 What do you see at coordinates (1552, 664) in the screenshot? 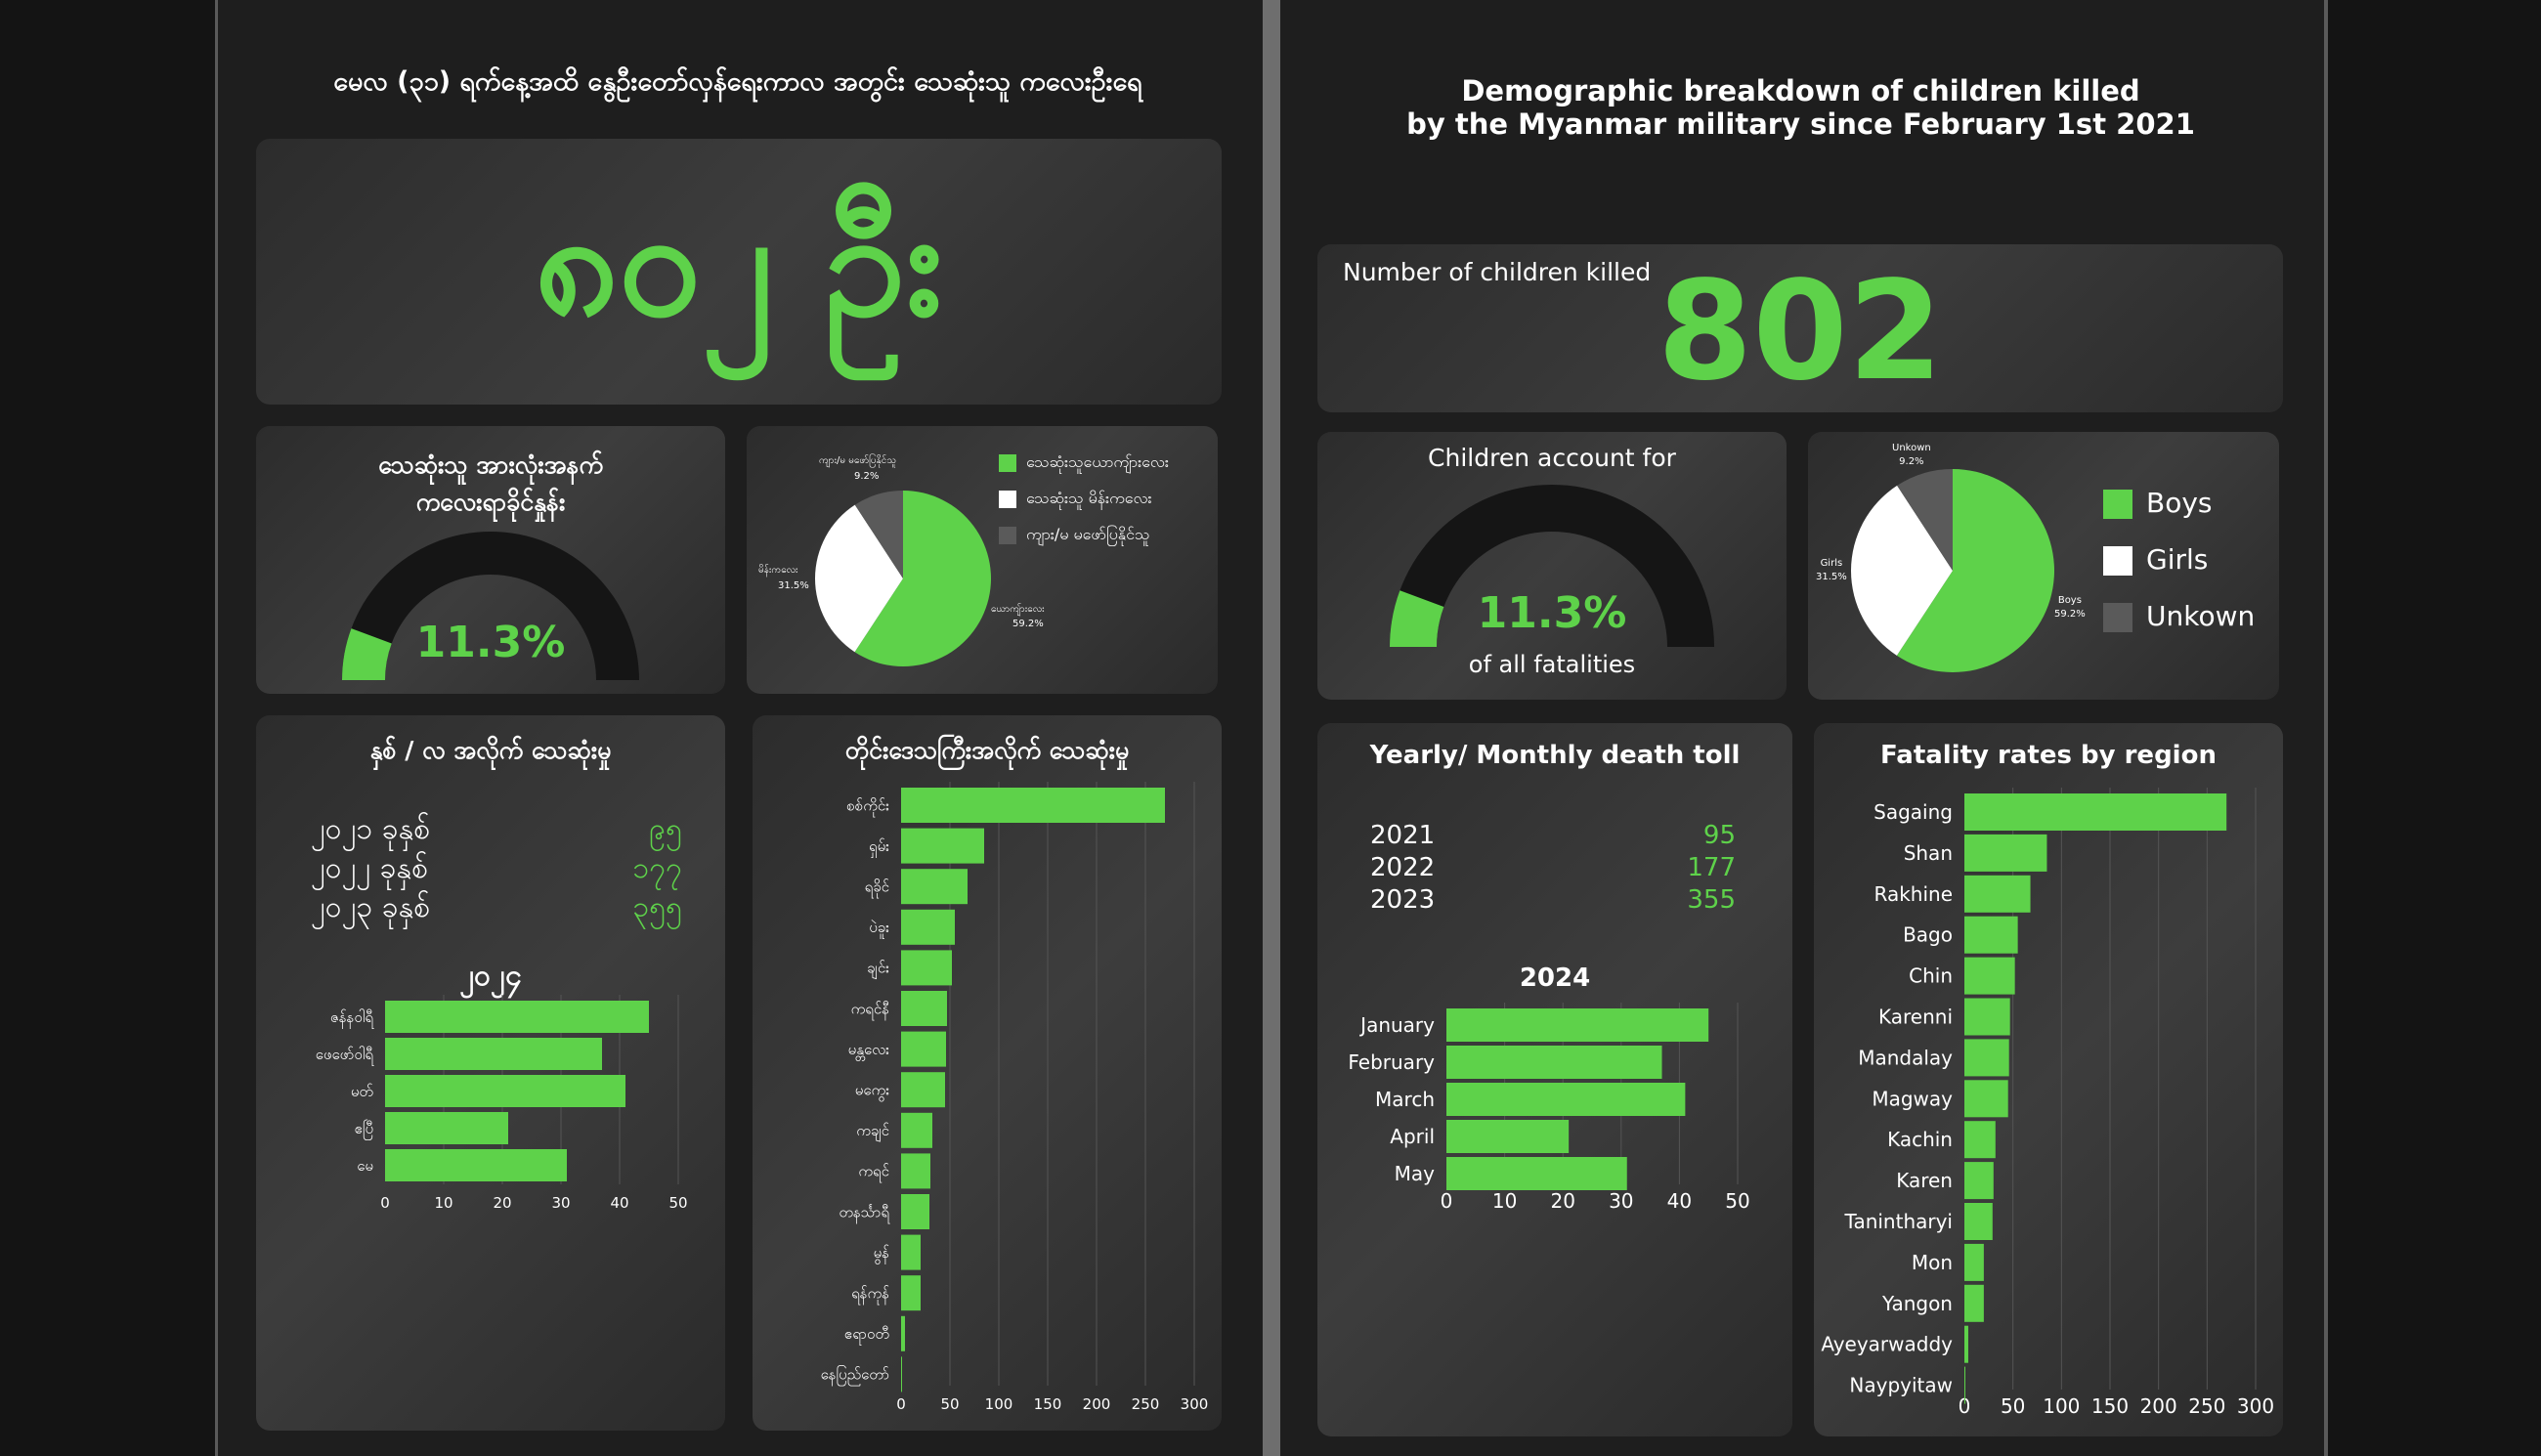
I see `right-gauge-sub: of all fatalities` at bounding box center [1552, 664].